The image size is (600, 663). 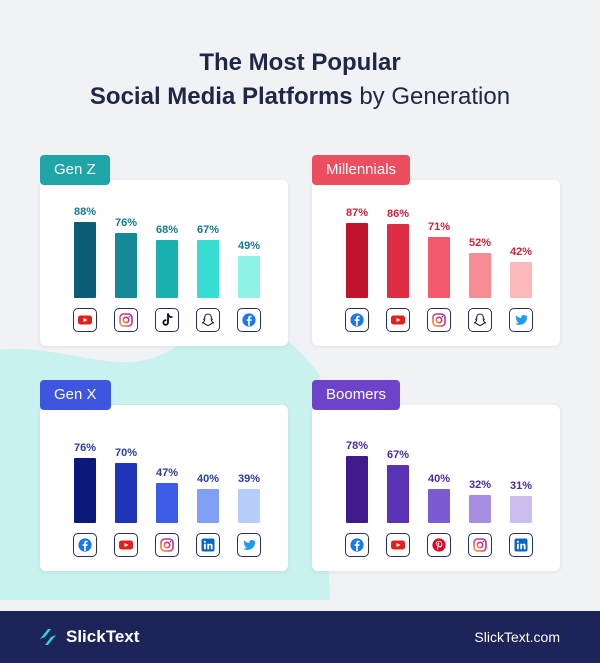 What do you see at coordinates (439, 479) in the screenshot?
I see `data-label-pinterest: 40%` at bounding box center [439, 479].